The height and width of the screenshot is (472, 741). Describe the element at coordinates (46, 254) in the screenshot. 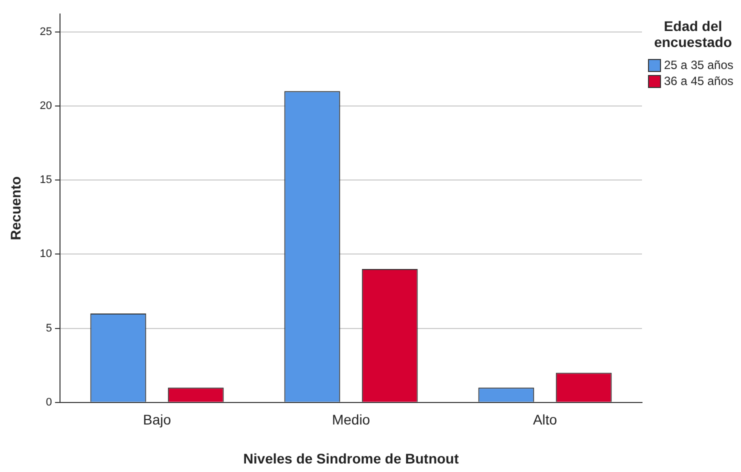

I see `y-tick-label: 10` at that location.